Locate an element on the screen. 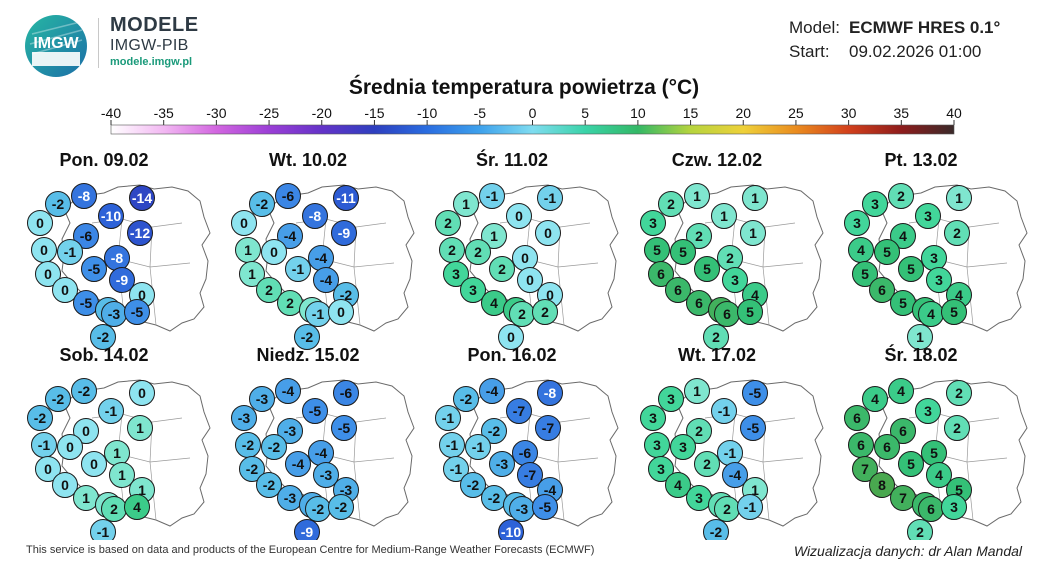 The width and height of the screenshot is (1048, 575). colorbar-tick-label: -5 is located at coordinates (480, 113).